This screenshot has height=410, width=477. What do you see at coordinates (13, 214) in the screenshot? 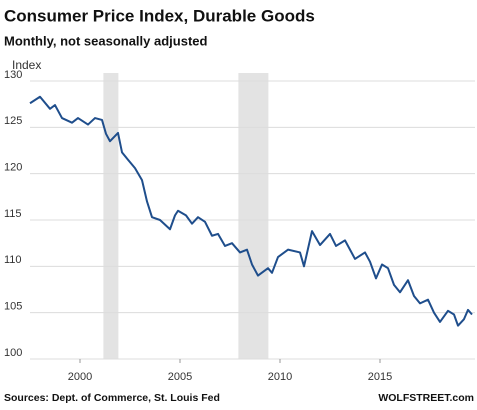
I see `y-tick-label: 115` at bounding box center [13, 214].